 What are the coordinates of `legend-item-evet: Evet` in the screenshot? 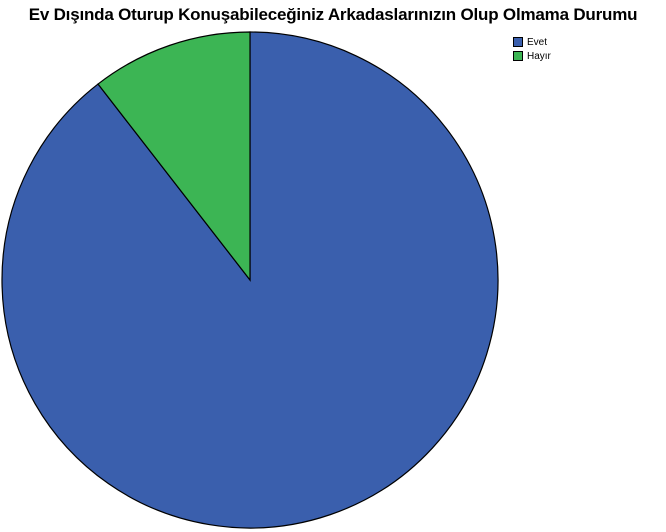 It's located at (532, 42).